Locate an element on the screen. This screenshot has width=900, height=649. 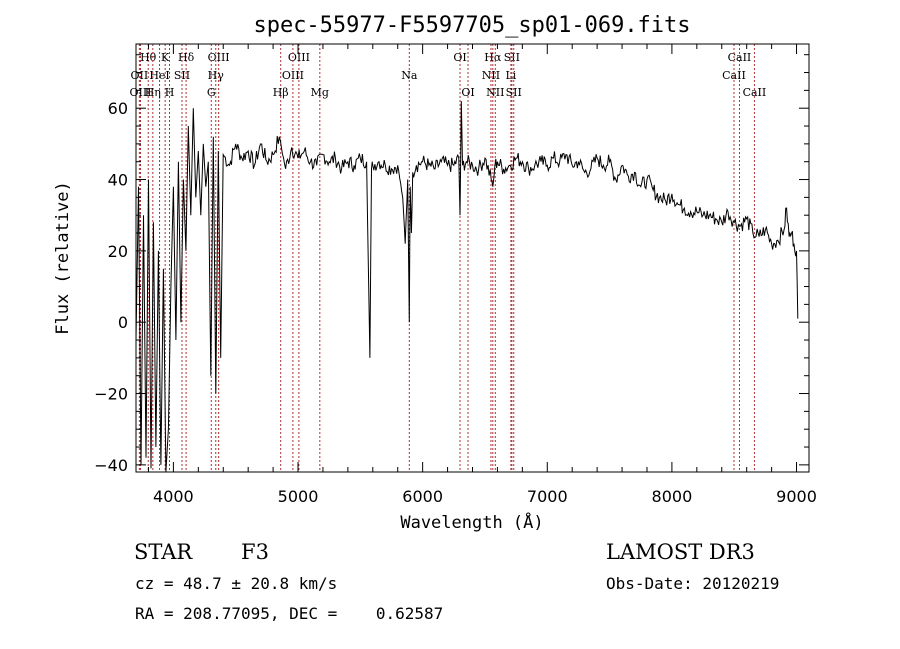
object-class: STAR is located at coordinates (163, 552).